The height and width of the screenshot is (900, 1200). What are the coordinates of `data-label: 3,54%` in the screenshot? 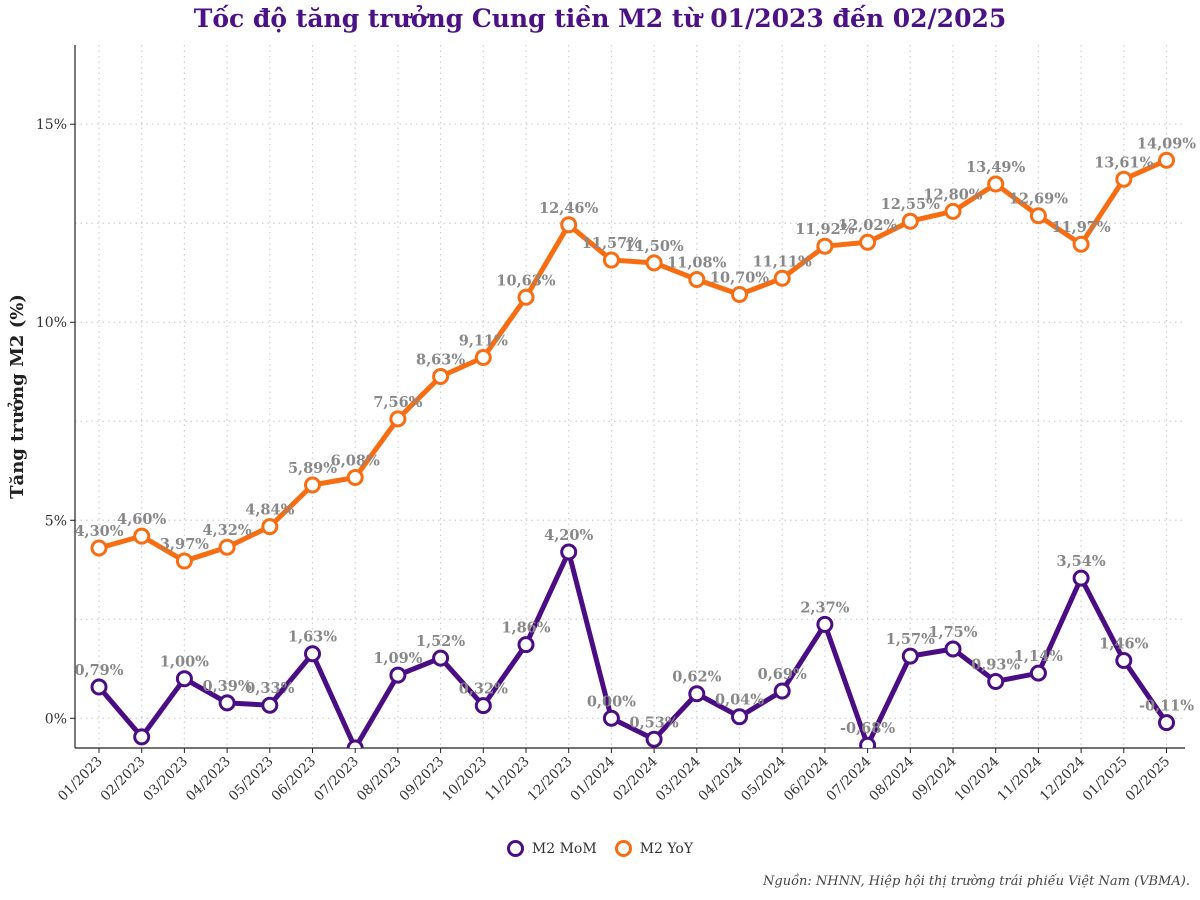 It's located at (1081, 561).